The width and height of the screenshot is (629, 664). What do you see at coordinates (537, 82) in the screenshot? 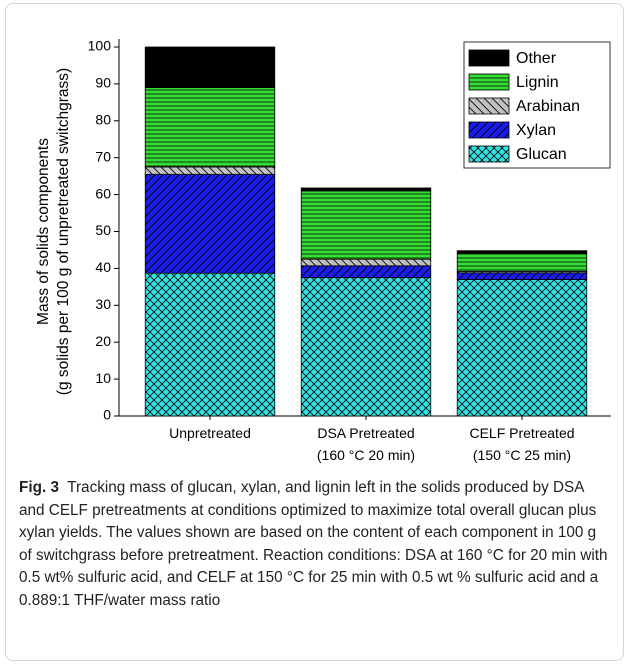
I see `legend-label: Lignin` at bounding box center [537, 82].